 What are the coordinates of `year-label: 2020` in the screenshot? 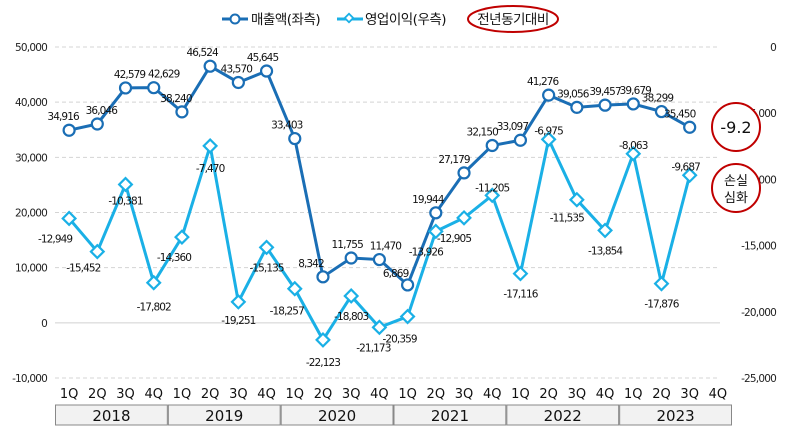 It's located at (337, 416).